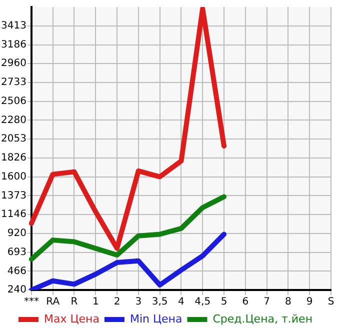  Describe the element at coordinates (117, 302) in the screenshot. I see `x-tick-label: 2` at that location.